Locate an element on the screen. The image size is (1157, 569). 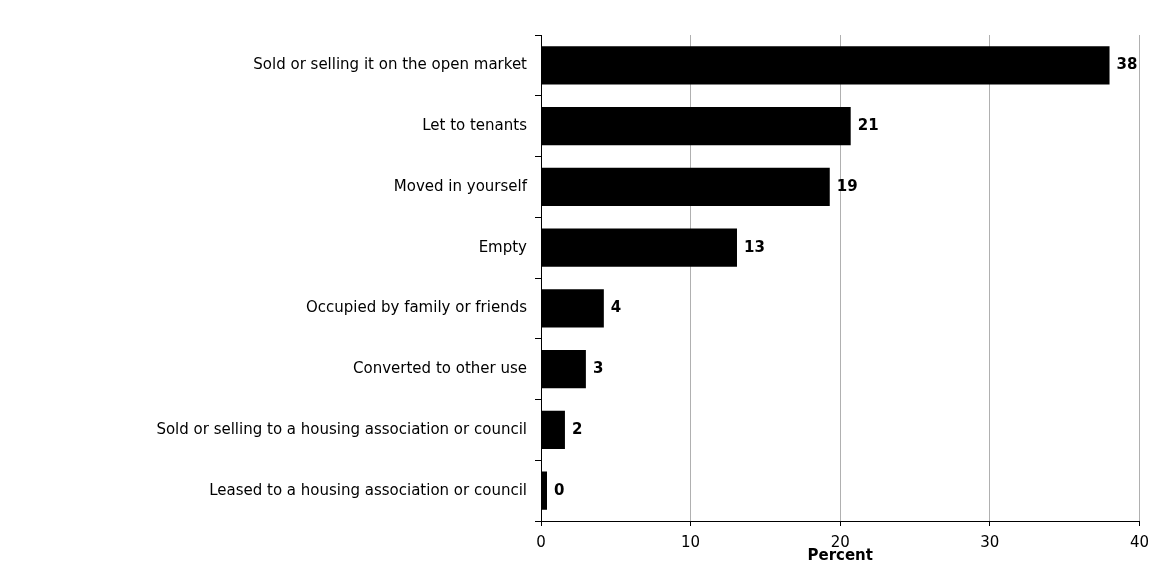
x-tick-label: 20 is located at coordinates (840, 541).